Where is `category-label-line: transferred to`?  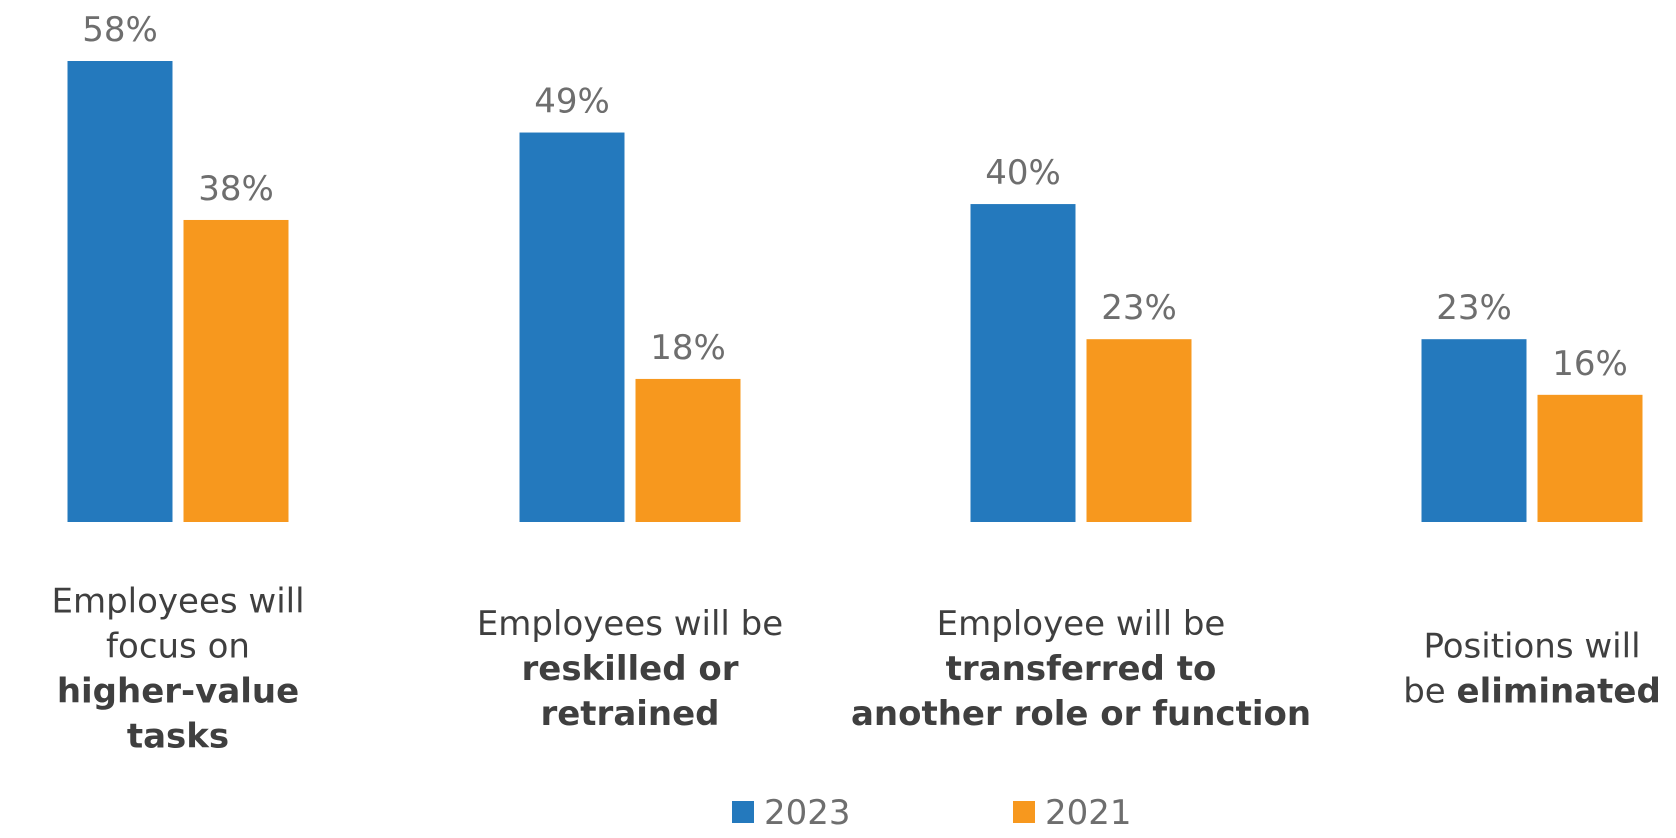
category-label-line: transferred to is located at coordinates (1081, 669).